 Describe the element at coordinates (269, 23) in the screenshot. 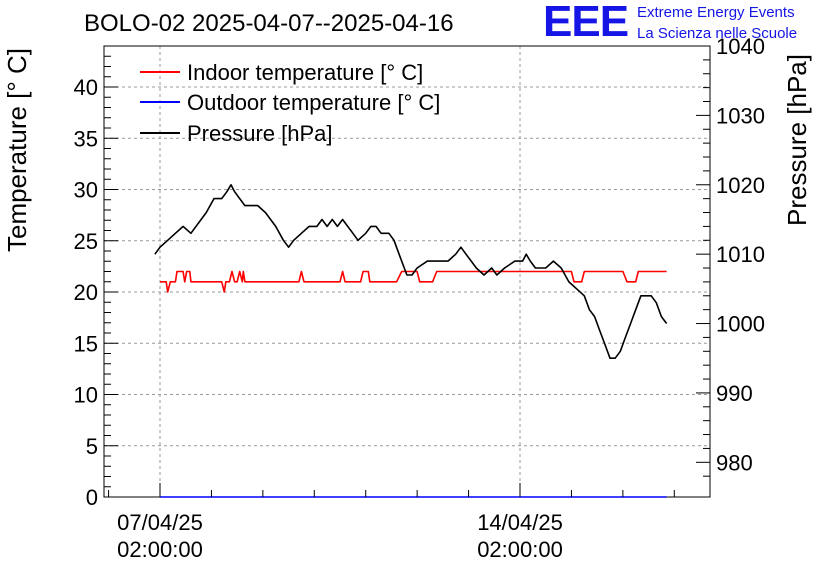

I see `chart-title: BOLO-02 2025-04-07--2025-04-16` at that location.